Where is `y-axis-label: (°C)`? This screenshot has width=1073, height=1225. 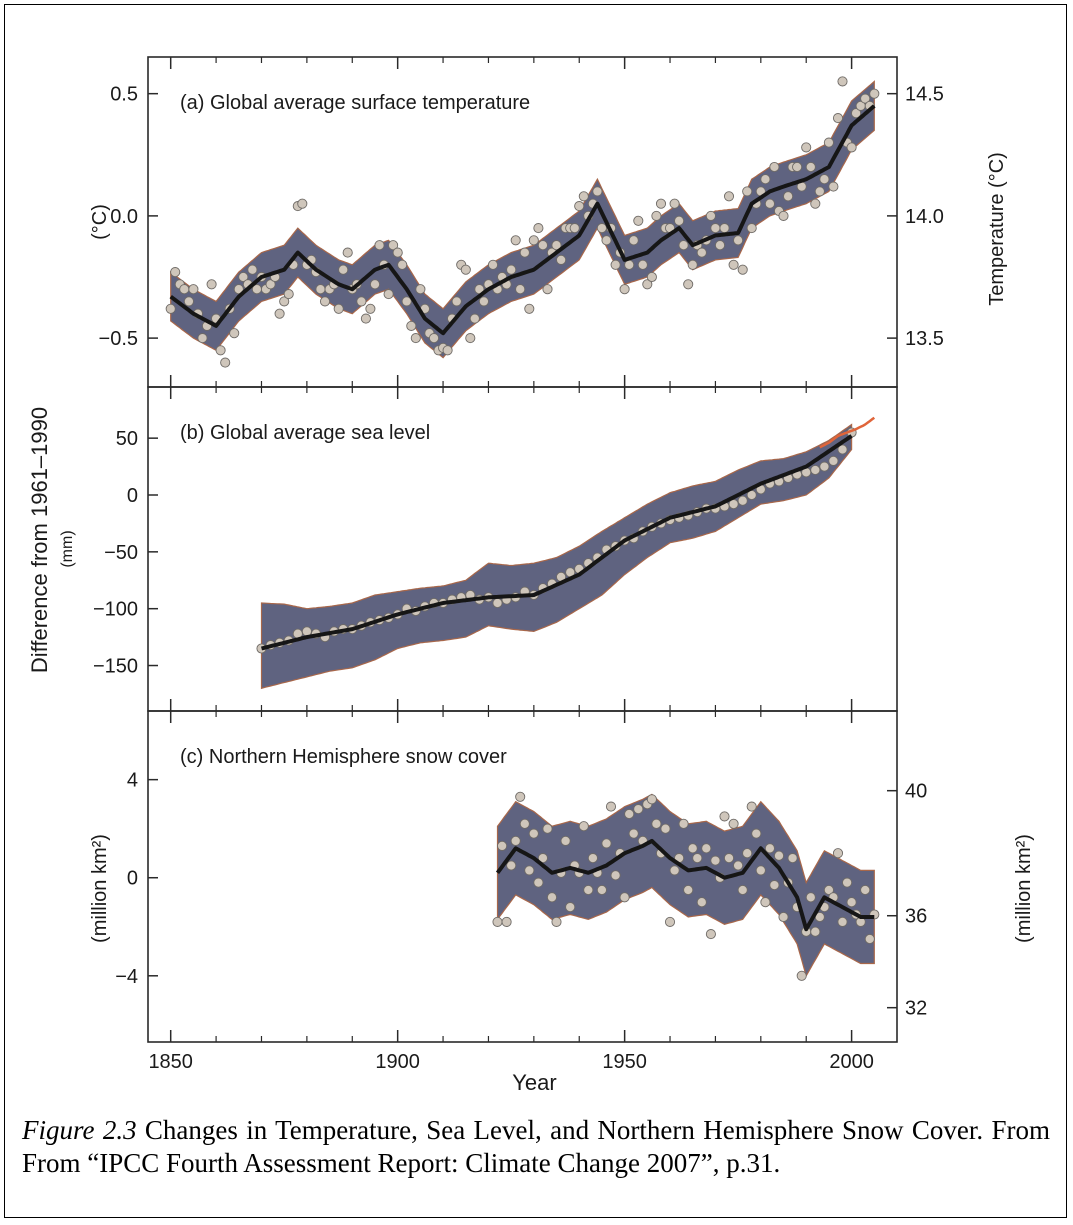 y-axis-label: (°C) is located at coordinates (100, 222).